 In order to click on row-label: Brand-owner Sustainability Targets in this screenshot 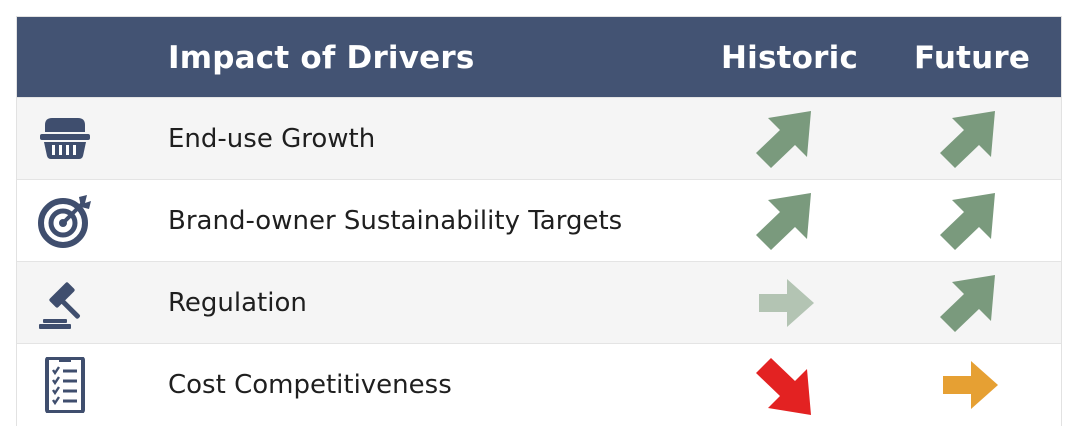, I will do `click(395, 221)`.